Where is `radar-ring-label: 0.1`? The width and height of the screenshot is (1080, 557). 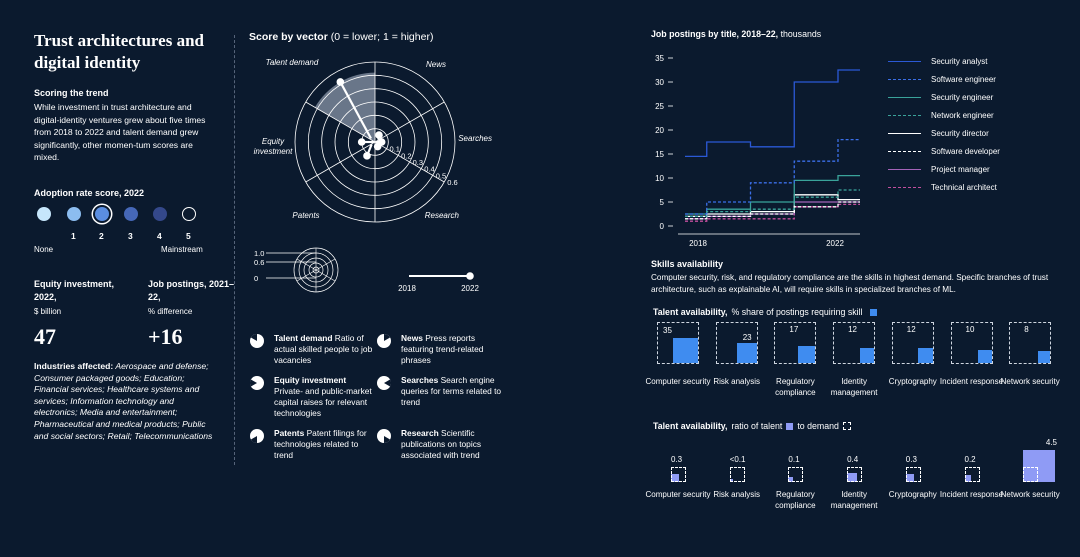 radar-ring-label: 0.1 is located at coordinates (395, 149).